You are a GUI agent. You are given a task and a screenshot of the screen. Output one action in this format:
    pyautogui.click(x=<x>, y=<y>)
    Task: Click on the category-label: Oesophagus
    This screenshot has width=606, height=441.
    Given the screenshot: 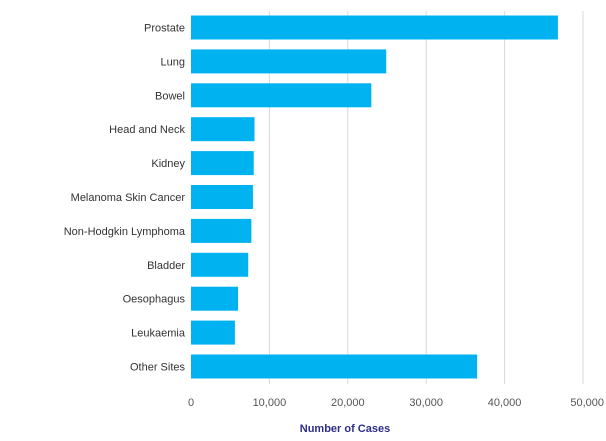 What is the action you would take?
    pyautogui.click(x=154, y=300)
    